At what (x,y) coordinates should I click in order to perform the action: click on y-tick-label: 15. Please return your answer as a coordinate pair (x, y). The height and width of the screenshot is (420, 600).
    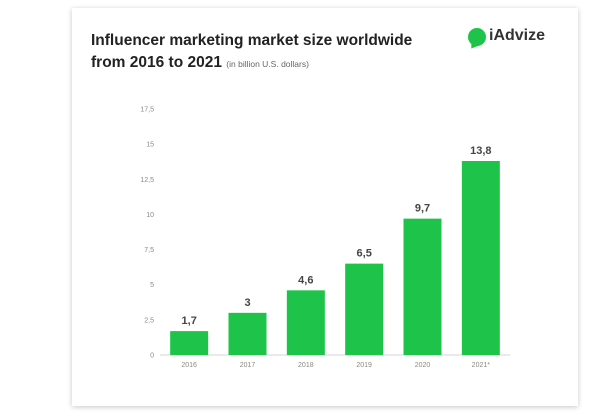
    Looking at the image, I should click on (150, 145).